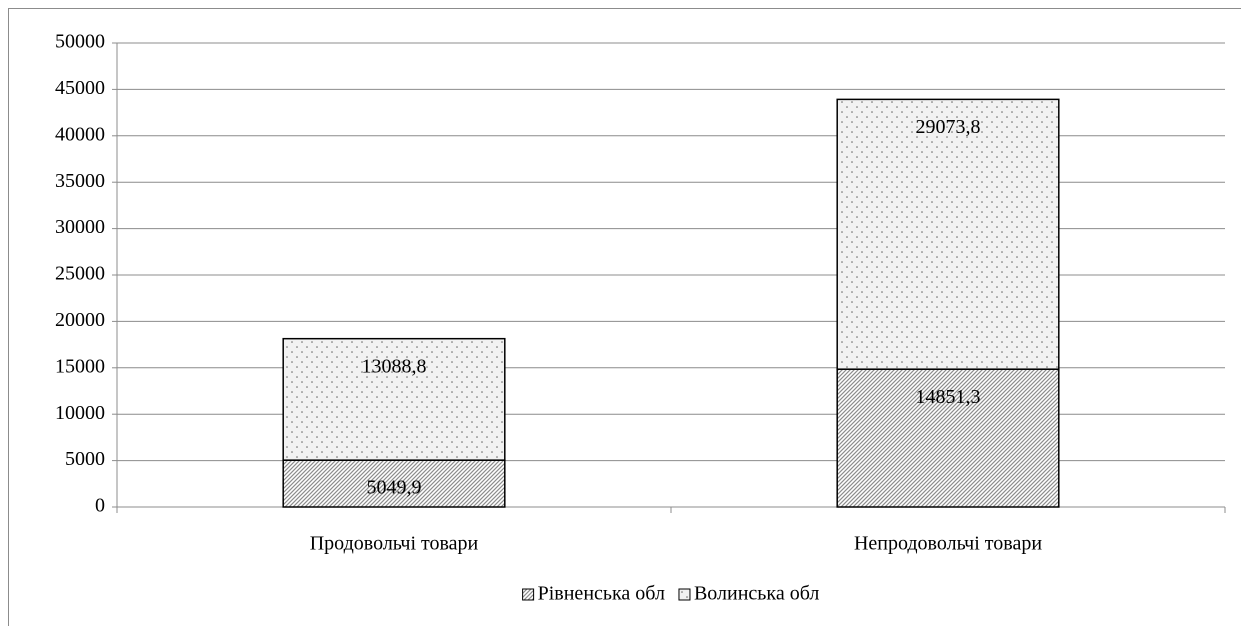  Describe the element at coordinates (601, 594) in the screenshot. I see `legend-label: Рівненська обл` at that location.